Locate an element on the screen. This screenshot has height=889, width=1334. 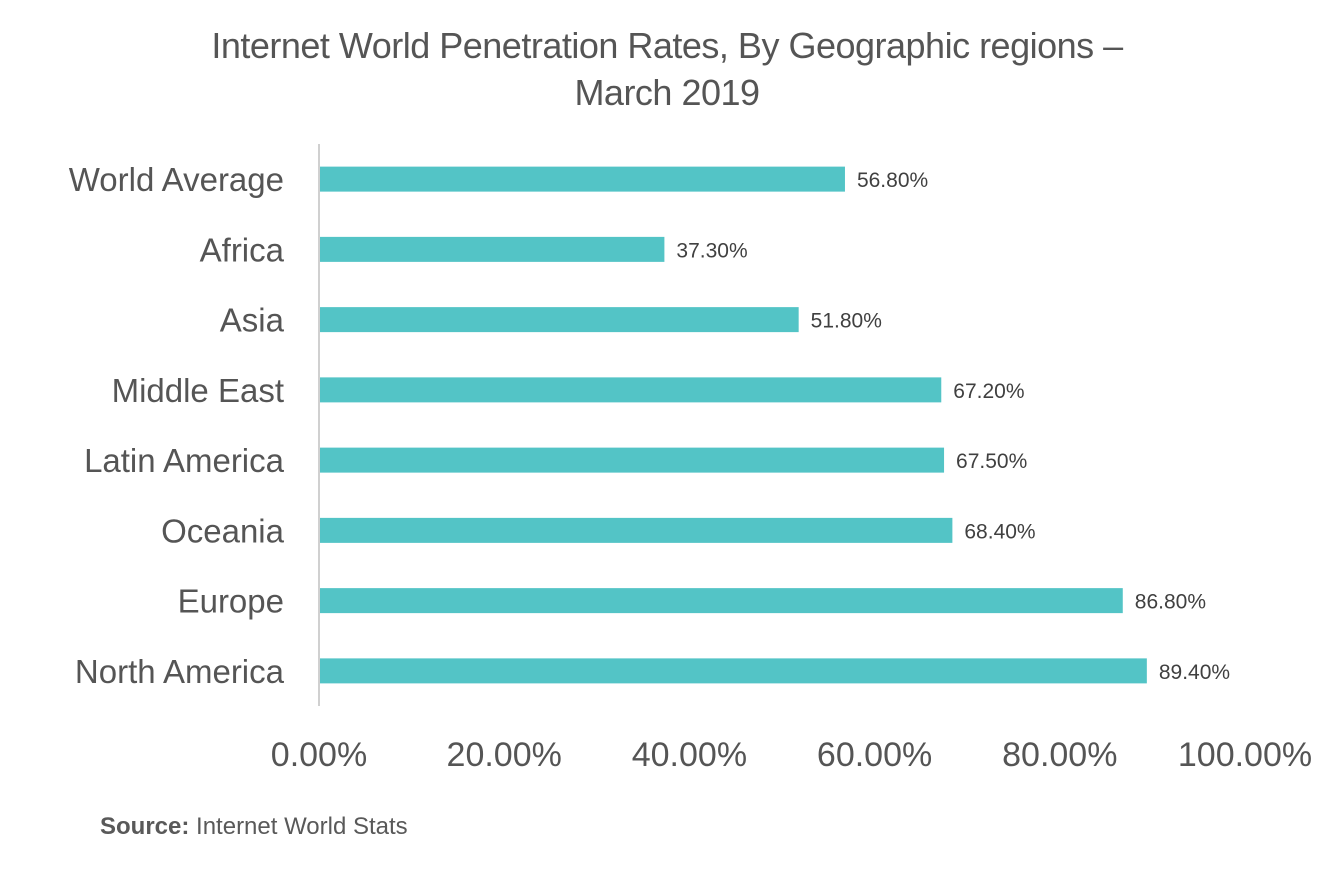
category-label: World Average is located at coordinates (176, 179).